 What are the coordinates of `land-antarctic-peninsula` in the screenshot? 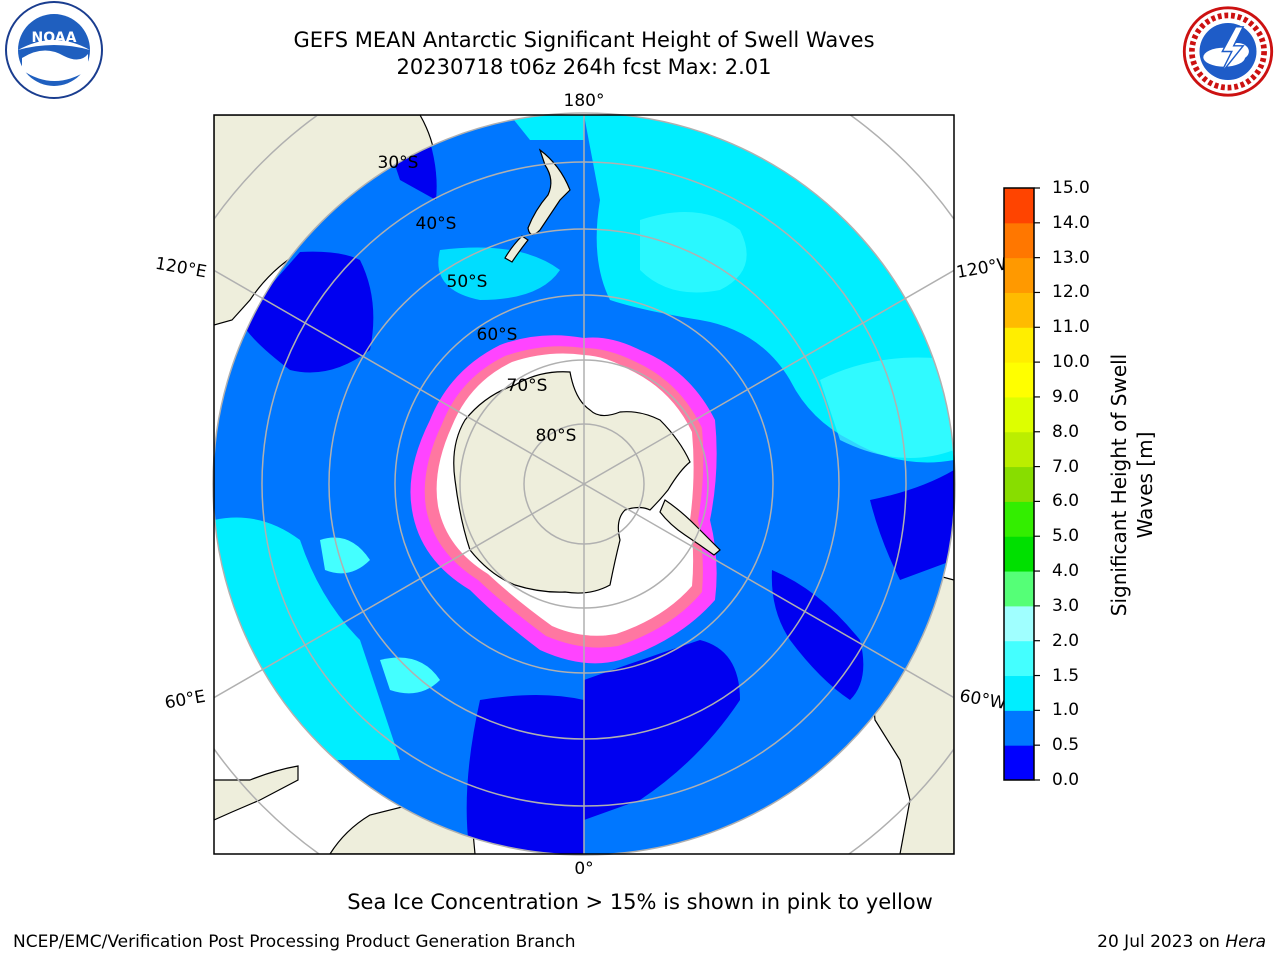 It's located at (690, 527).